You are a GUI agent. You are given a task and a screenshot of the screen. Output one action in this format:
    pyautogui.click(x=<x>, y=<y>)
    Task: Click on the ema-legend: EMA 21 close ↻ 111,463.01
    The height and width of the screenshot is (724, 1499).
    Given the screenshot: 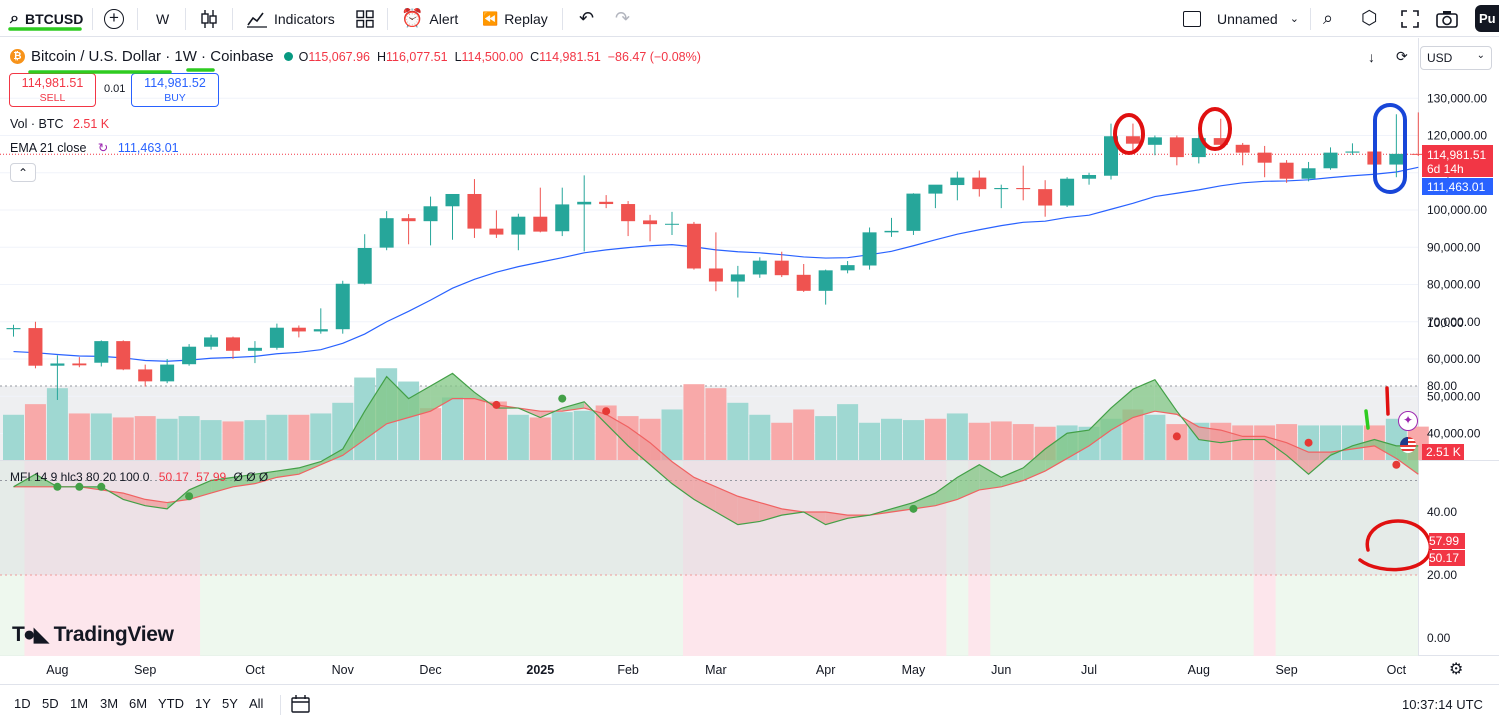 What is the action you would take?
    pyautogui.click(x=94, y=147)
    